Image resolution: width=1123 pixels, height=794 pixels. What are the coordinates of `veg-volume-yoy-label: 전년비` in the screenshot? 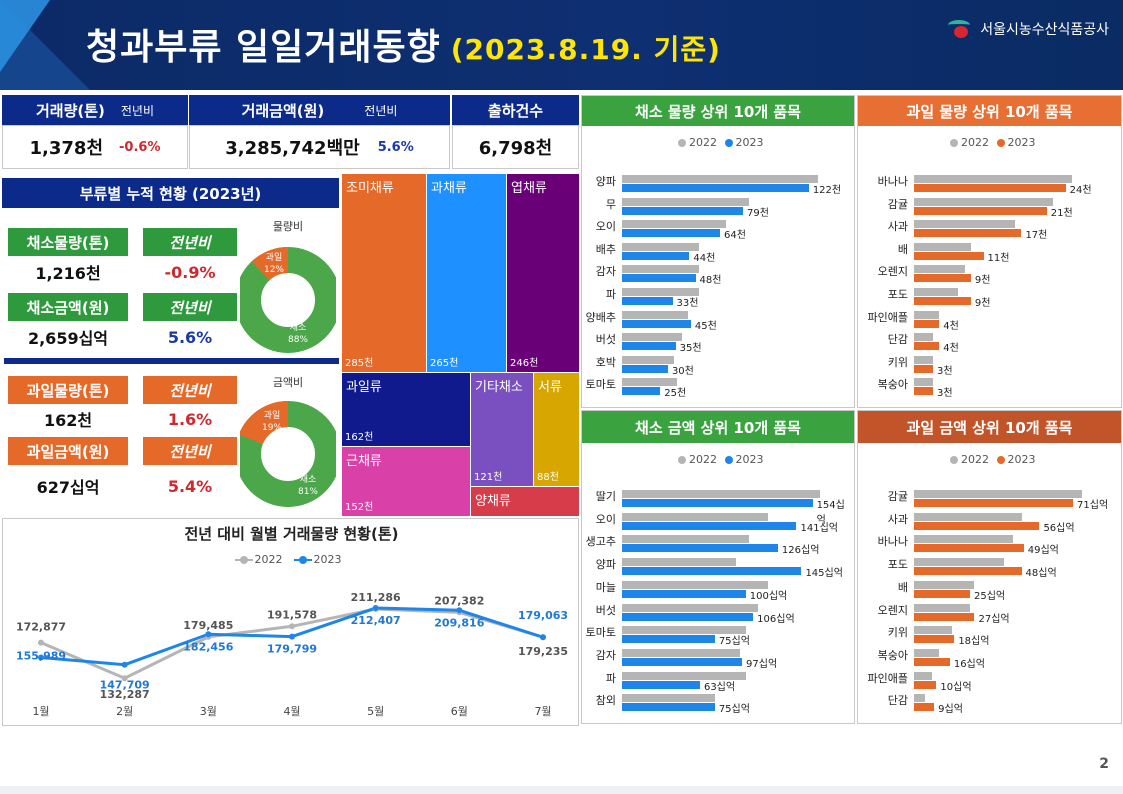 It's located at (190, 242).